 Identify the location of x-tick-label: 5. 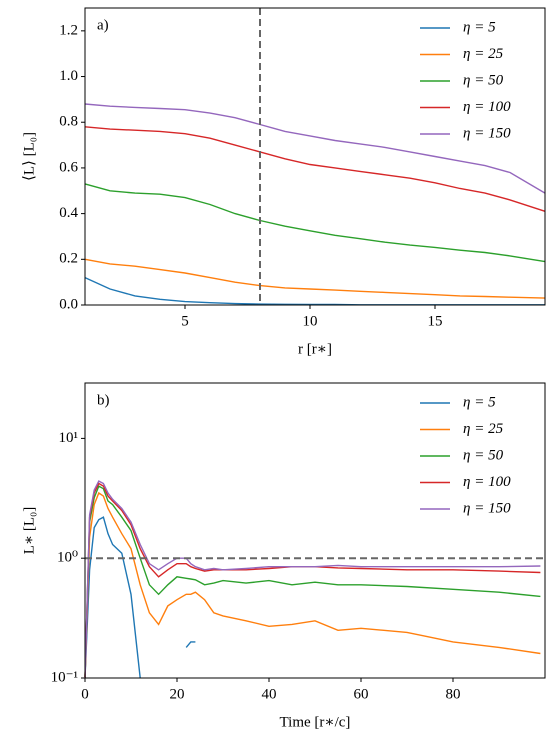
(185, 321).